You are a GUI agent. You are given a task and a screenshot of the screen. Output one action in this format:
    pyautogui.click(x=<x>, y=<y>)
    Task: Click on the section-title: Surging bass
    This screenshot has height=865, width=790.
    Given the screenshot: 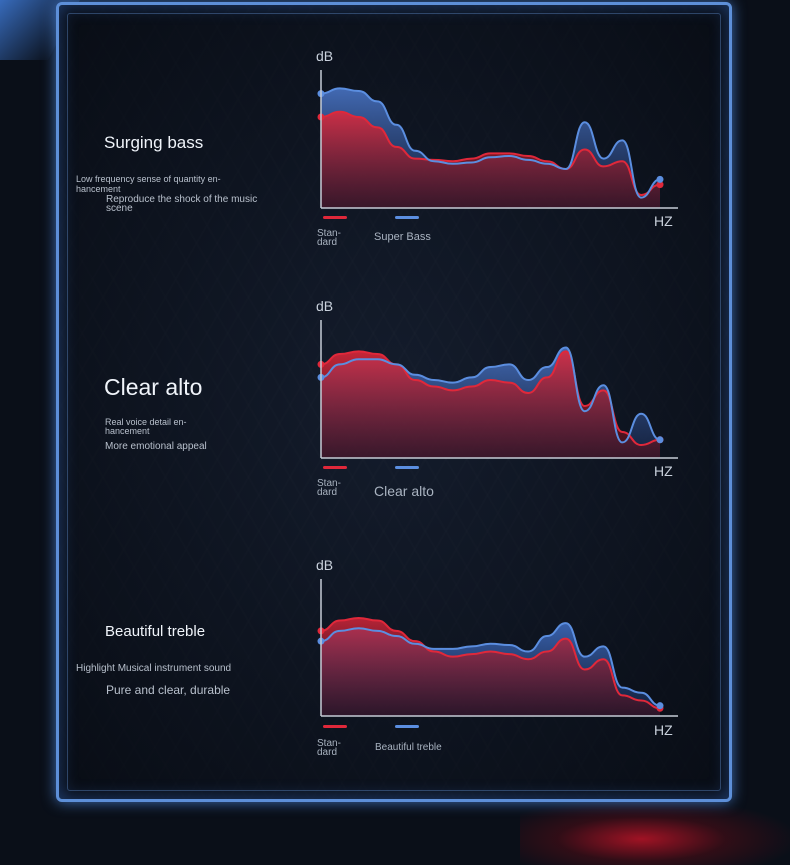 What is the action you would take?
    pyautogui.click(x=154, y=142)
    